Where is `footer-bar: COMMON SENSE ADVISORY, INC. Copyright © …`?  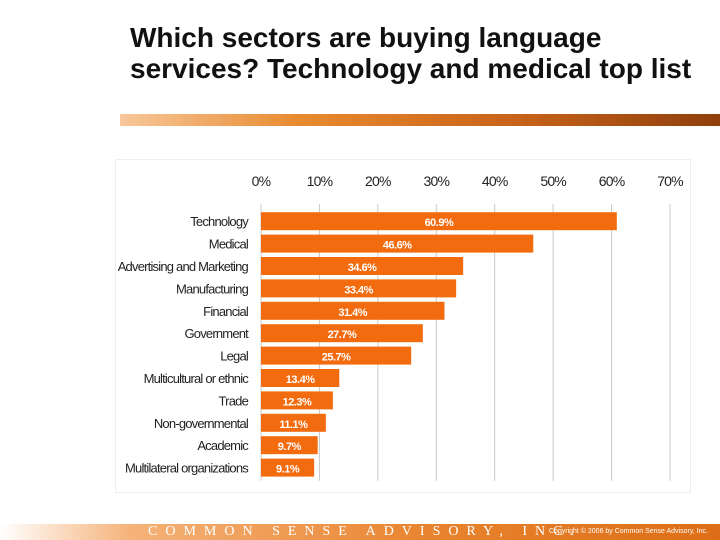 footer-bar: COMMON SENSE ADVISORY, INC. Copyright © … is located at coordinates (360, 532).